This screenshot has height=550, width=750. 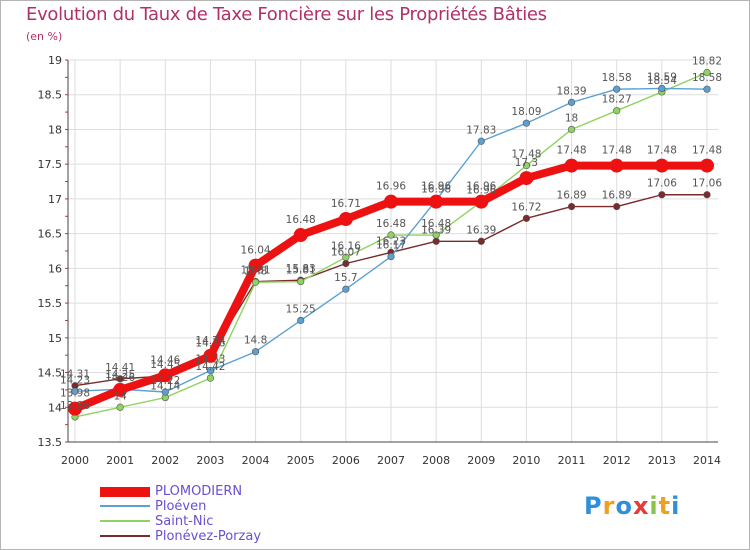 I want to click on legend-label: Saint-Nic, so click(x=184, y=521).